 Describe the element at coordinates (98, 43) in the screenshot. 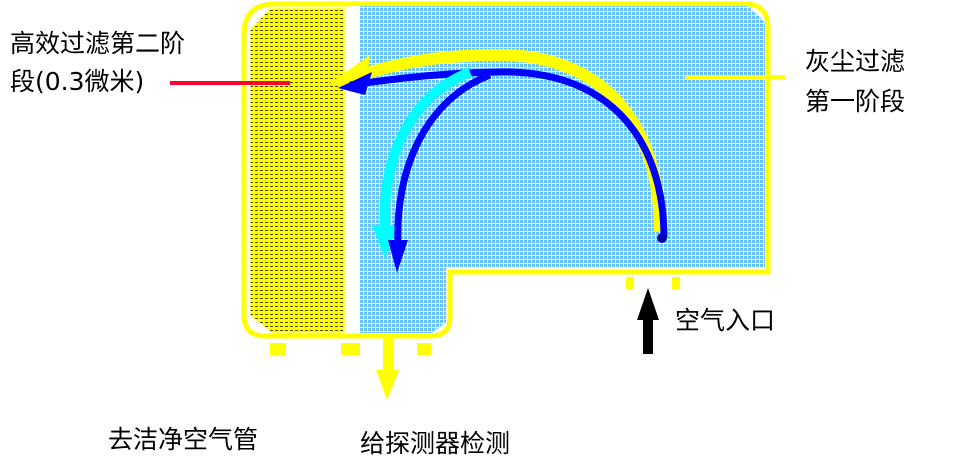

I see `hepa-stage-label-line1: 高效过滤第二阶` at that location.